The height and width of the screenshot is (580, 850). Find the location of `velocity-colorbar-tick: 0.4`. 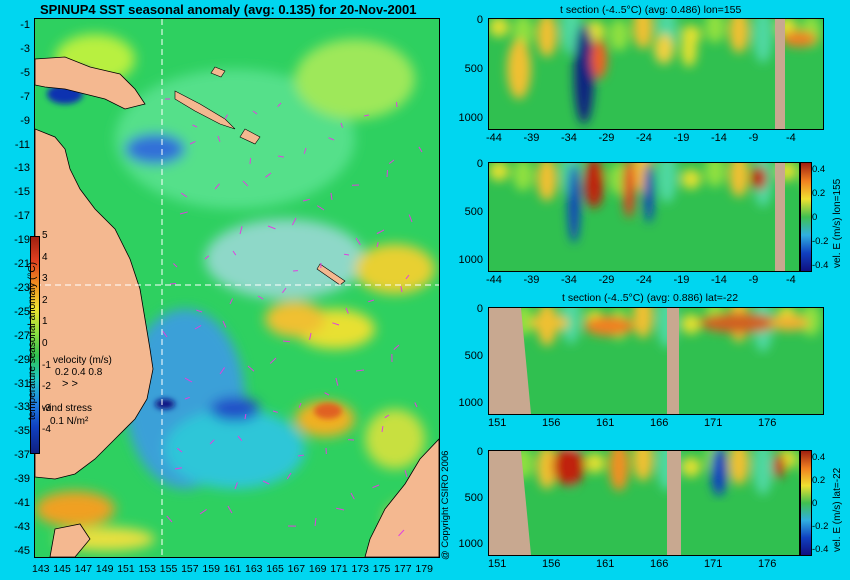

velocity-colorbar-tick: 0.4 is located at coordinates (819, 169).